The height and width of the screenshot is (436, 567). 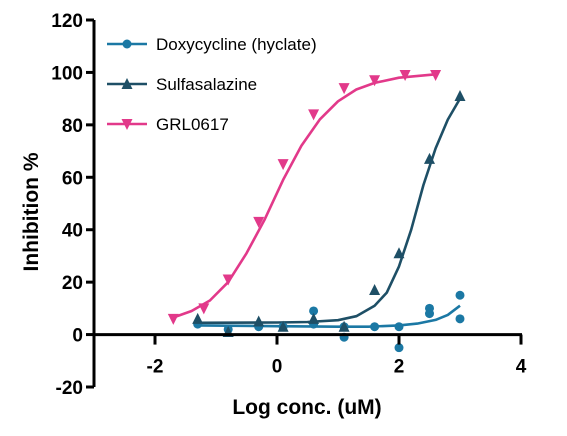 I want to click on x-axis-title: Log conc. (uM), so click(x=306, y=407).